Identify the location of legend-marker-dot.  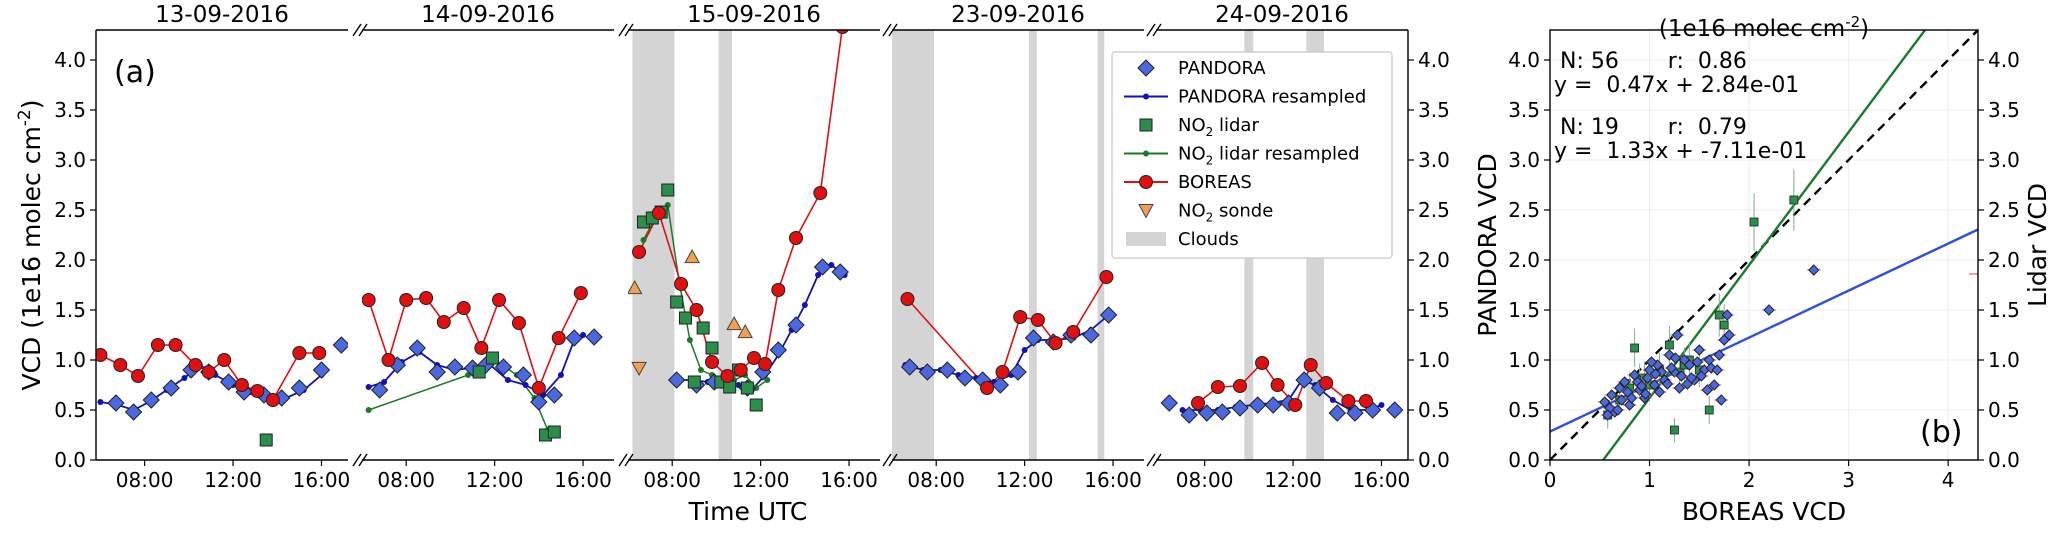
(1146, 153).